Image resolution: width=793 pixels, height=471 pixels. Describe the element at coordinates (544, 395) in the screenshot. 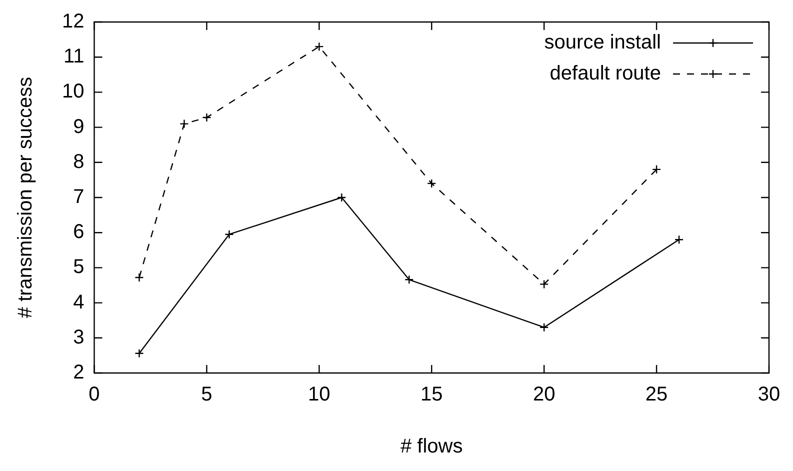

I see `x-tick-label: 20` at that location.